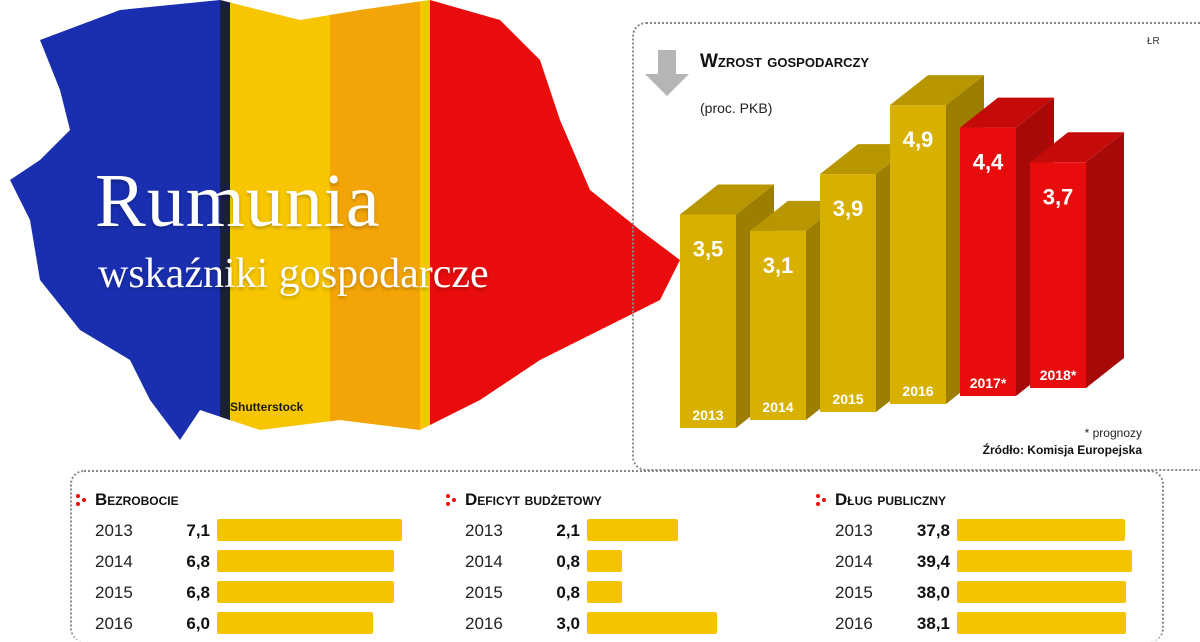  Describe the element at coordinates (708, 249) in the screenshot. I see `growth-value-label: 3,5` at that location.